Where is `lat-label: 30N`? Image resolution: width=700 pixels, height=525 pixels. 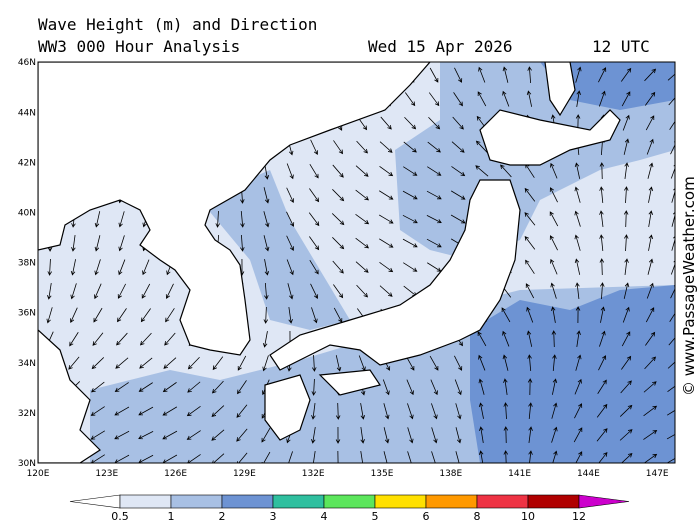 lat-label: 30N is located at coordinates (27, 464).